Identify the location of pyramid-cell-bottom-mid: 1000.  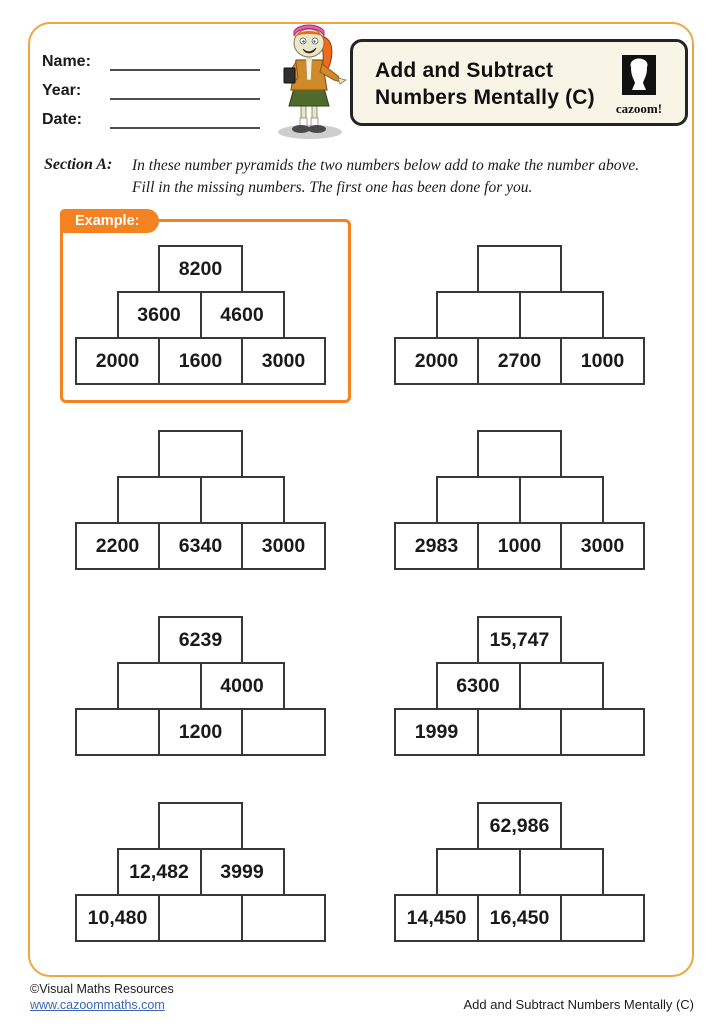
(519, 546).